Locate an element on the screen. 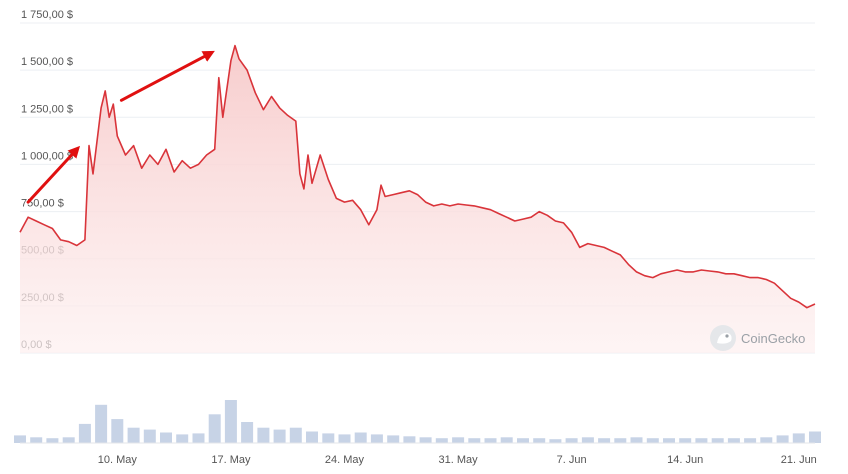 This screenshot has width=848, height=474. y-tick-label: 1 000,00 $ is located at coordinates (47, 156).